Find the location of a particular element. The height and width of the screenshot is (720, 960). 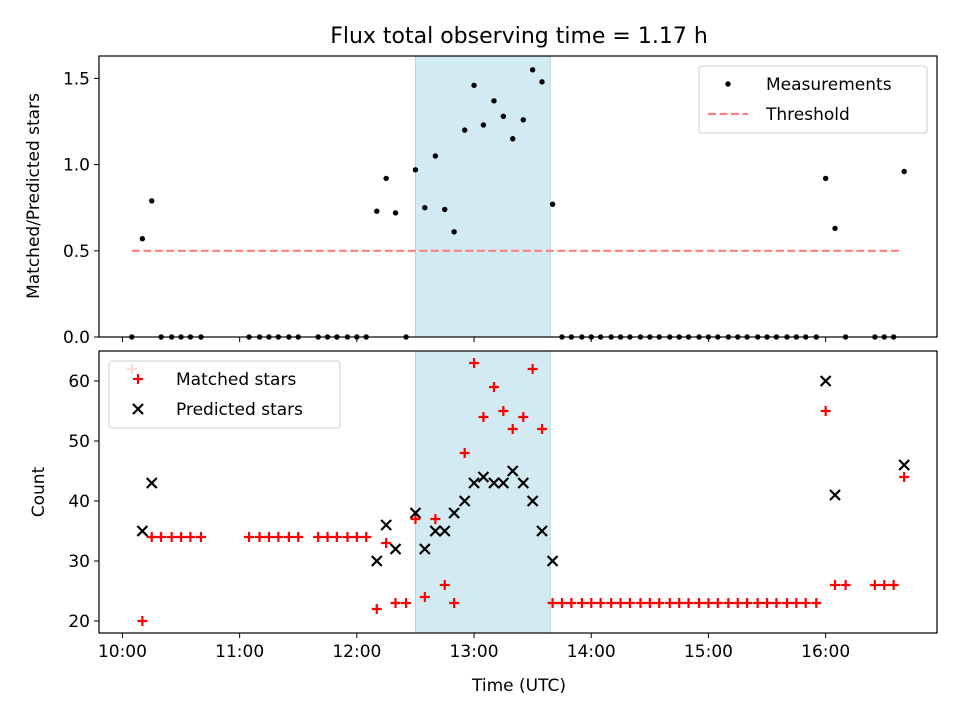

legend-label: Matched stars is located at coordinates (236, 380).